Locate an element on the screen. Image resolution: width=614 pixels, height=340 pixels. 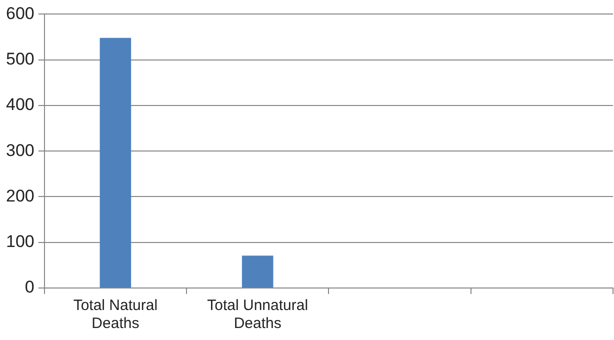
x-tick-label: Total Natural Deaths is located at coordinates (115, 314).